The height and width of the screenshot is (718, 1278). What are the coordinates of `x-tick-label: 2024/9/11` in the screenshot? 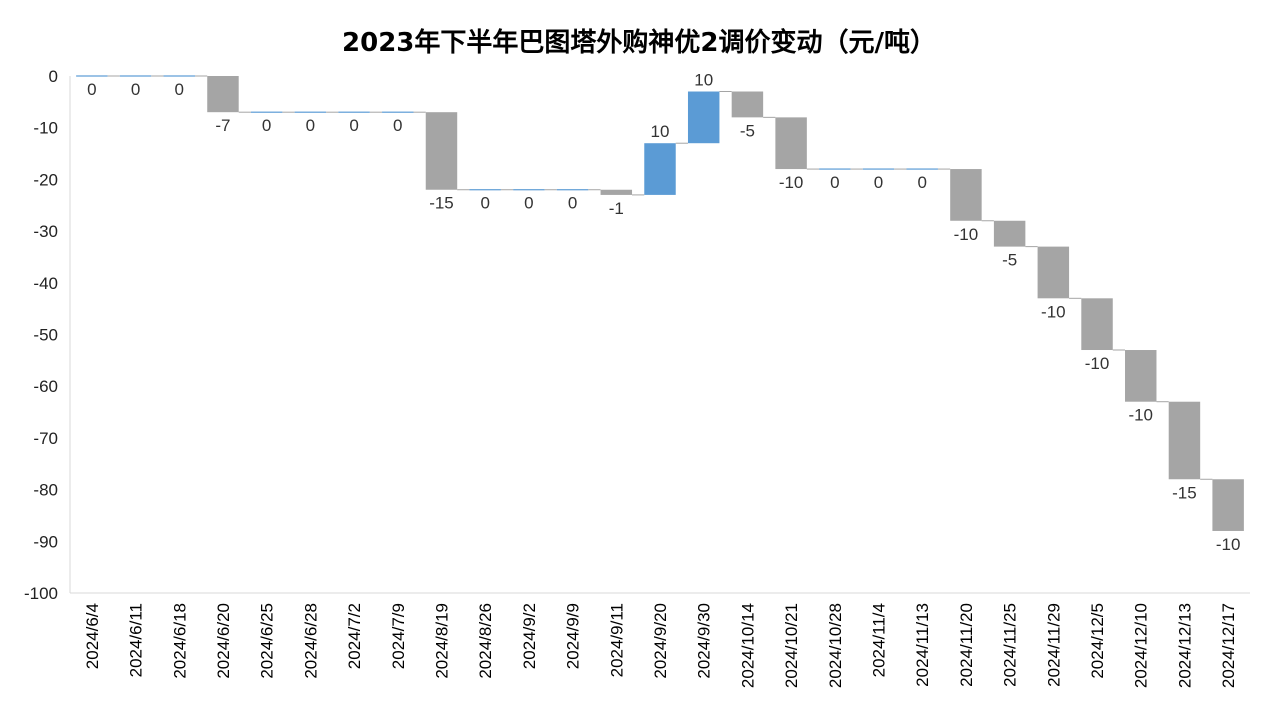 It's located at (616, 640).